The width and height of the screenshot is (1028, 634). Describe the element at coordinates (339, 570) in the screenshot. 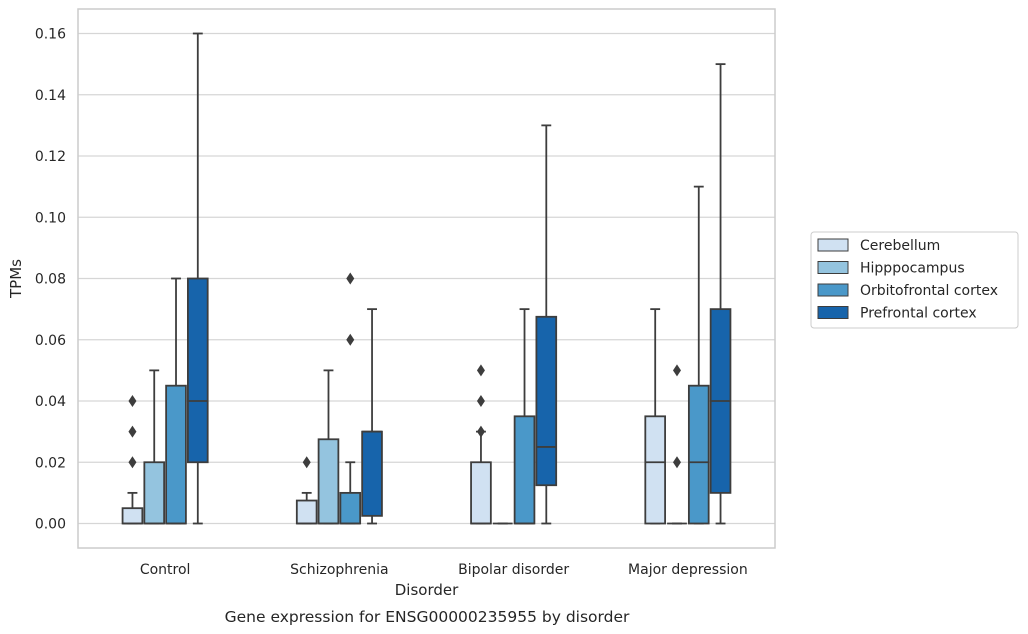

I see `x-tick-label: Schizophrenia` at that location.